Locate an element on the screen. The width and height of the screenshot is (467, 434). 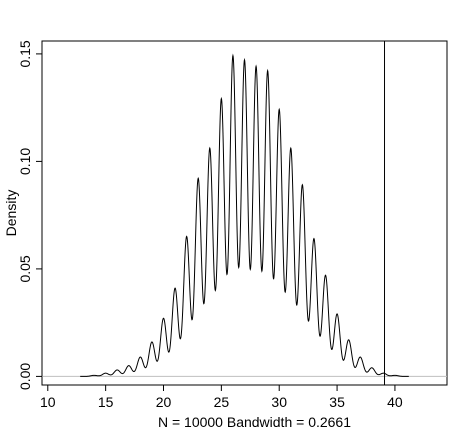
y-tick-label: 0.05 is located at coordinates (25, 268).